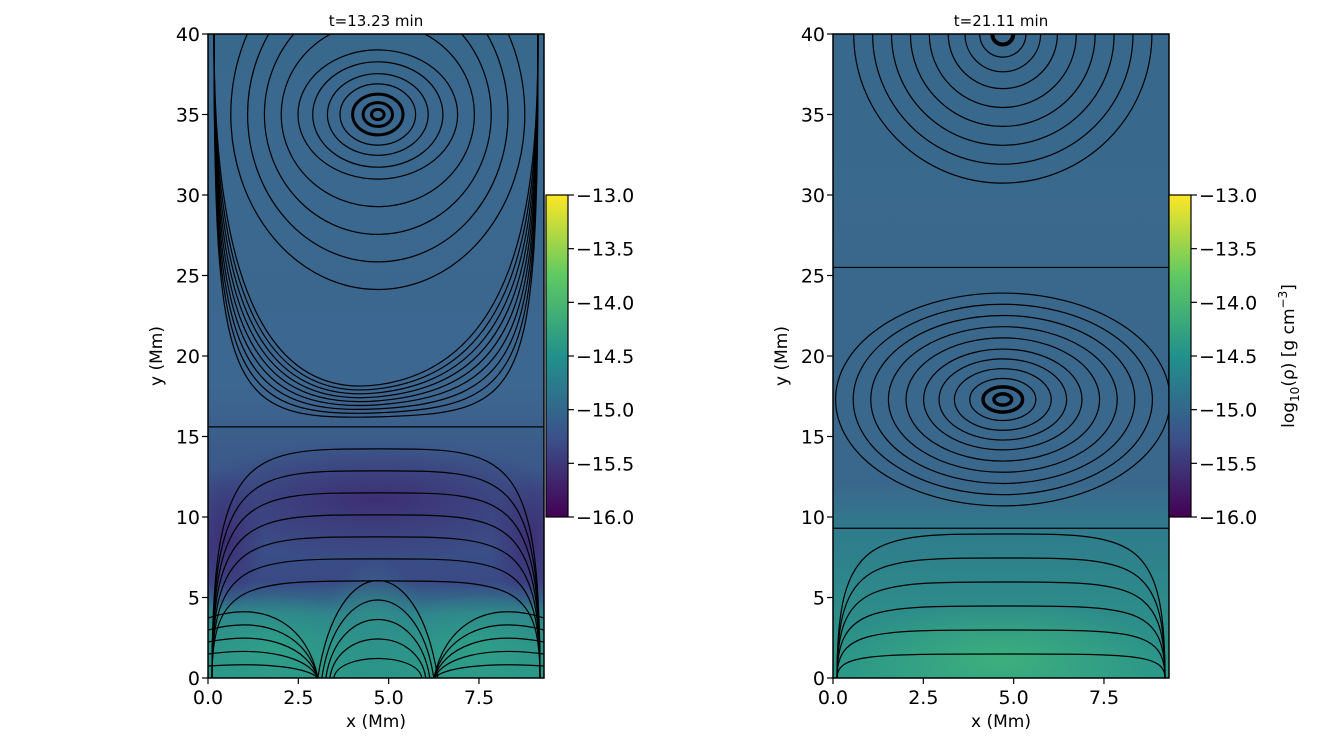  I want to click on colorbar-left: −13.0 −13.5 −14.0 −14.5 −15.0 −15.5 −16.0, so click(589, 357).